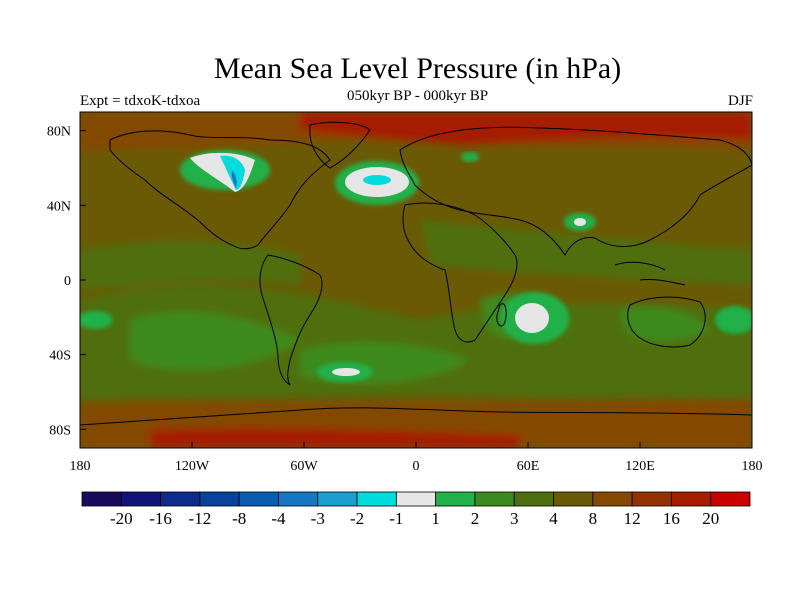 Image resolution: width=800 pixels, height=600 pixels. Describe the element at coordinates (60, 430) in the screenshot. I see `y-tick-label: 80S` at that location.